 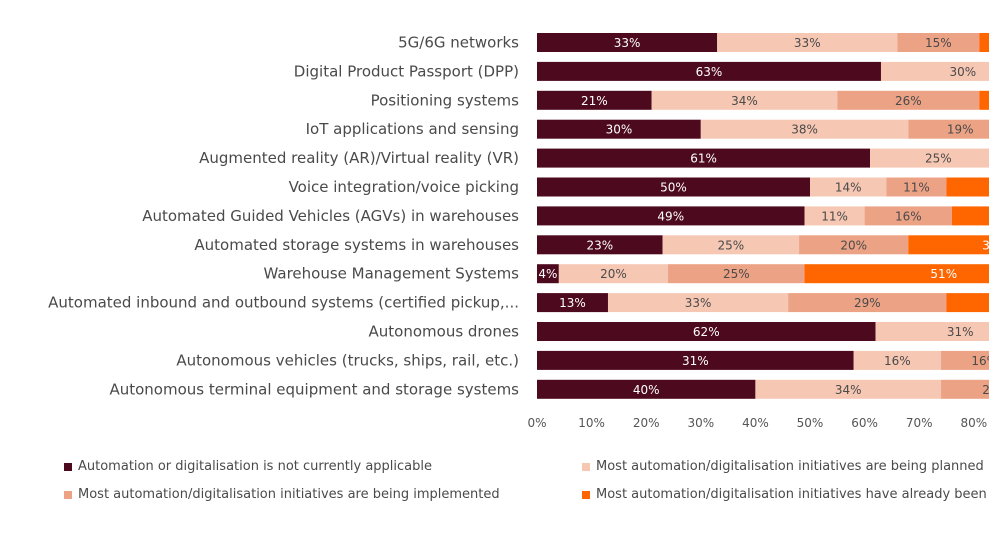 I want to click on data-label: 4%, so click(x=547, y=274).